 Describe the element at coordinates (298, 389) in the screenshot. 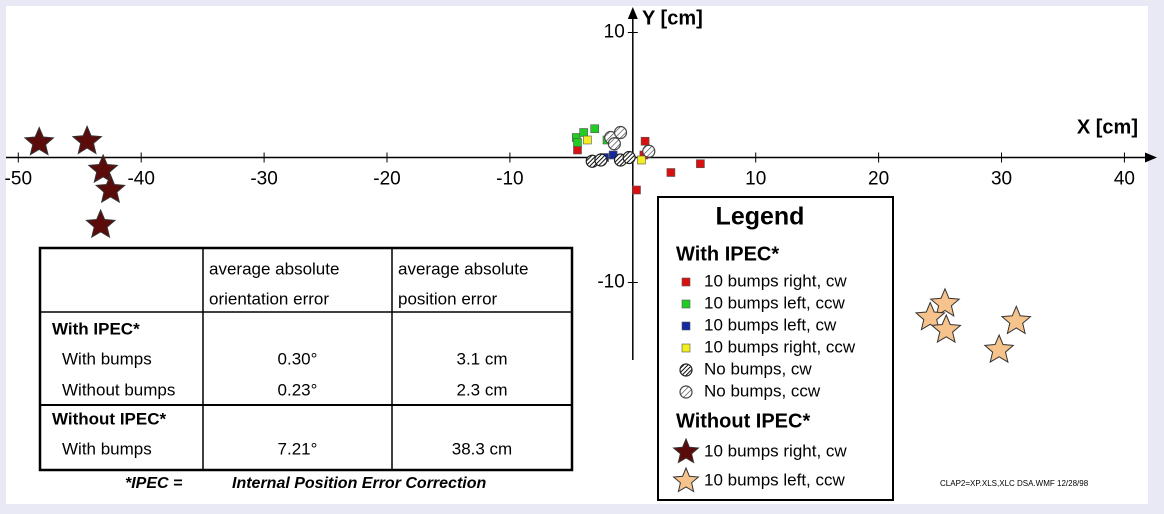

I see `table-cell: 0.23°` at that location.